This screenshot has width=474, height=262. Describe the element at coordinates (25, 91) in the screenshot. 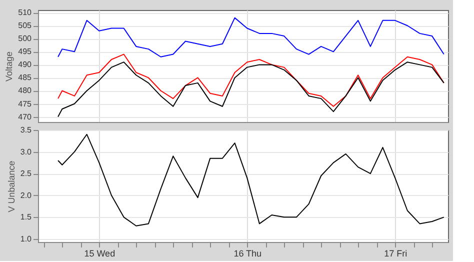

I see `y-tick-label: 480` at that location.